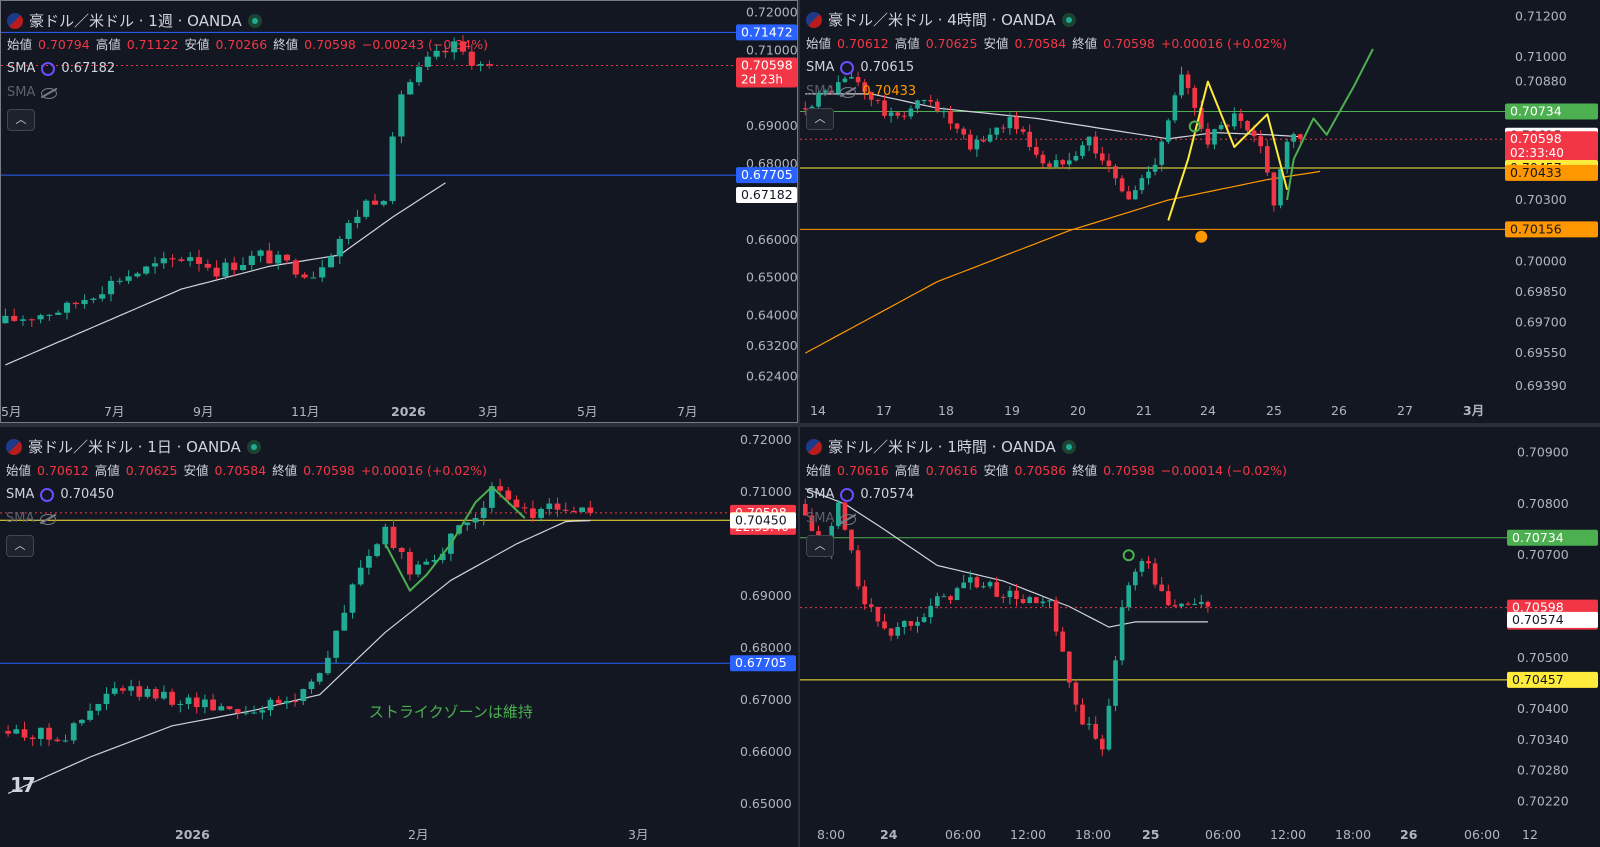 The image size is (1600, 847). What do you see at coordinates (1541, 56) in the screenshot?
I see `price-tick-label: 0.71000` at bounding box center [1541, 56].